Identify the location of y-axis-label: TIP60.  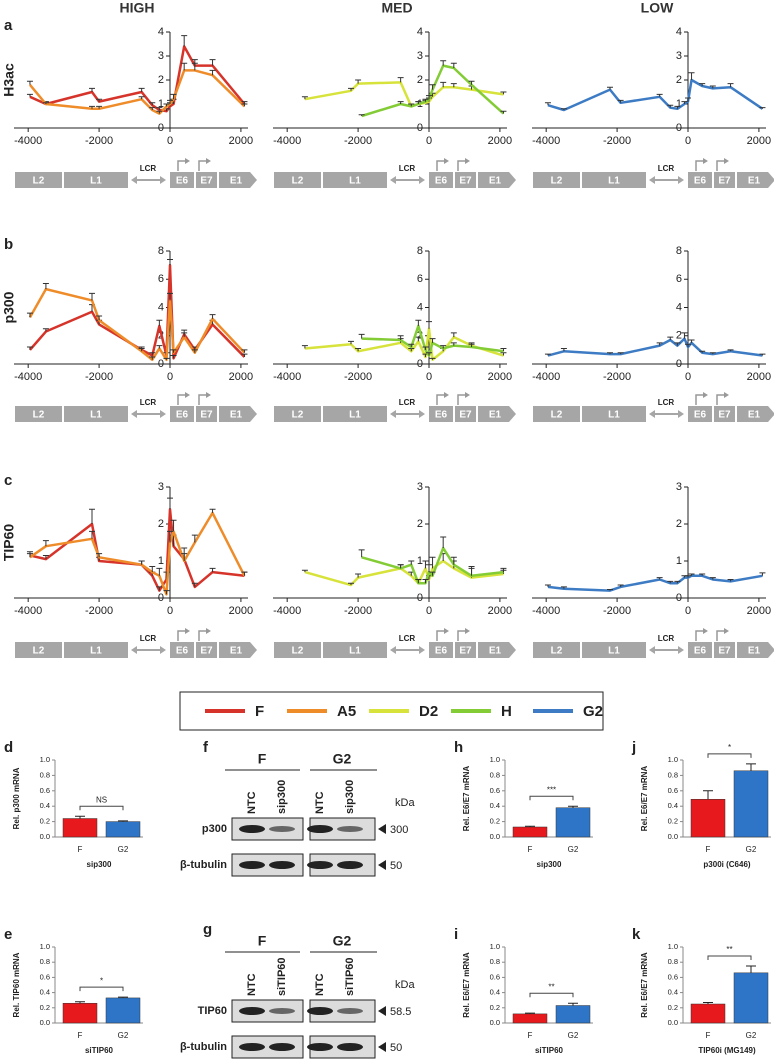
(9, 543).